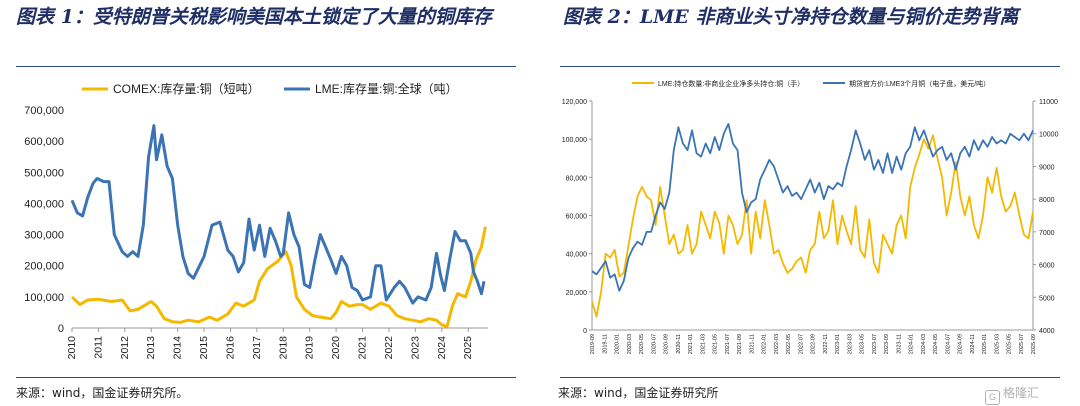 This screenshot has height=406, width=1080. I want to click on x-tick-label: 2020-11, so click(679, 344).